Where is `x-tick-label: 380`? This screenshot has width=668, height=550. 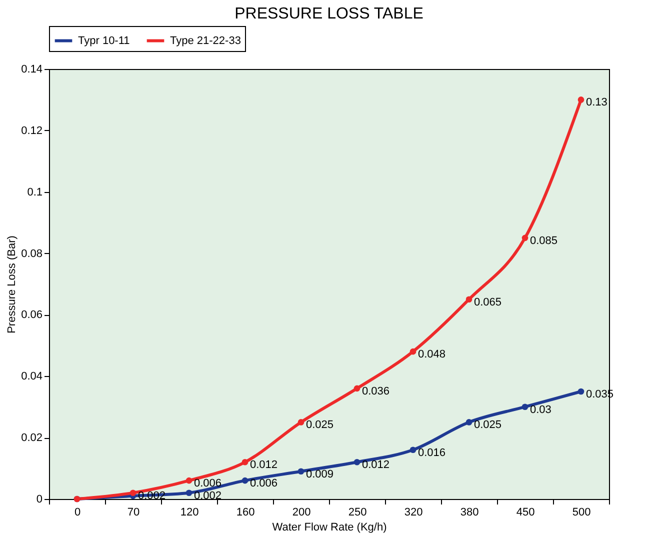 x-tick-label: 380 is located at coordinates (469, 512).